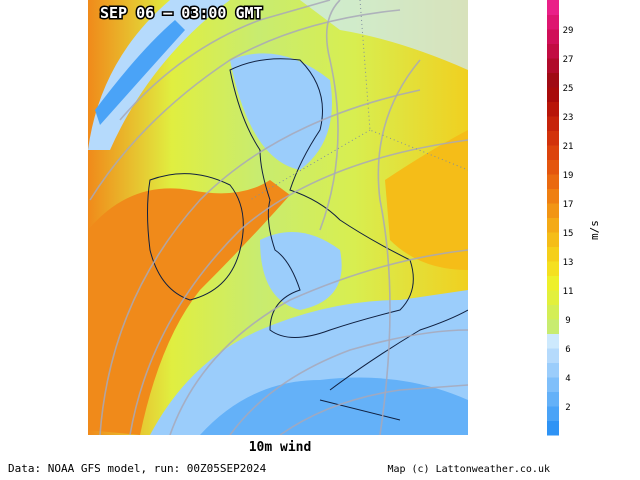 Image resolution: width=640 pixels, height=480 pixels. What do you see at coordinates (567, 379) in the screenshot?
I see `colorbar-tick-label: 4` at bounding box center [567, 379].